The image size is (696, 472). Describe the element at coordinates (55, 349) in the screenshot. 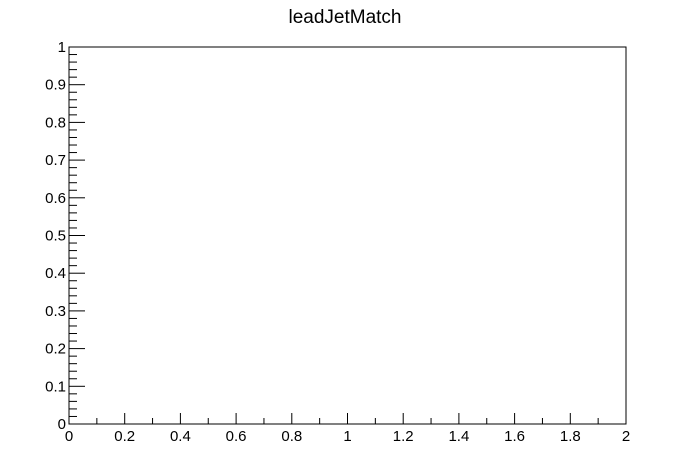

I see `y-tick-label: 0.2` at that location.